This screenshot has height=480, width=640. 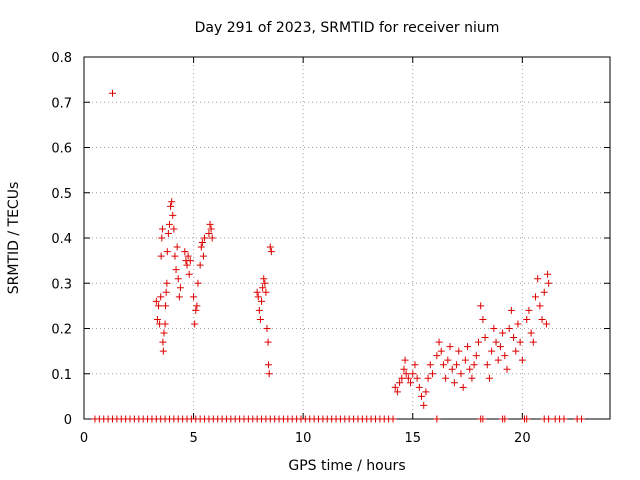 I want to click on y-tick-label: 0.4, so click(x=61, y=239).